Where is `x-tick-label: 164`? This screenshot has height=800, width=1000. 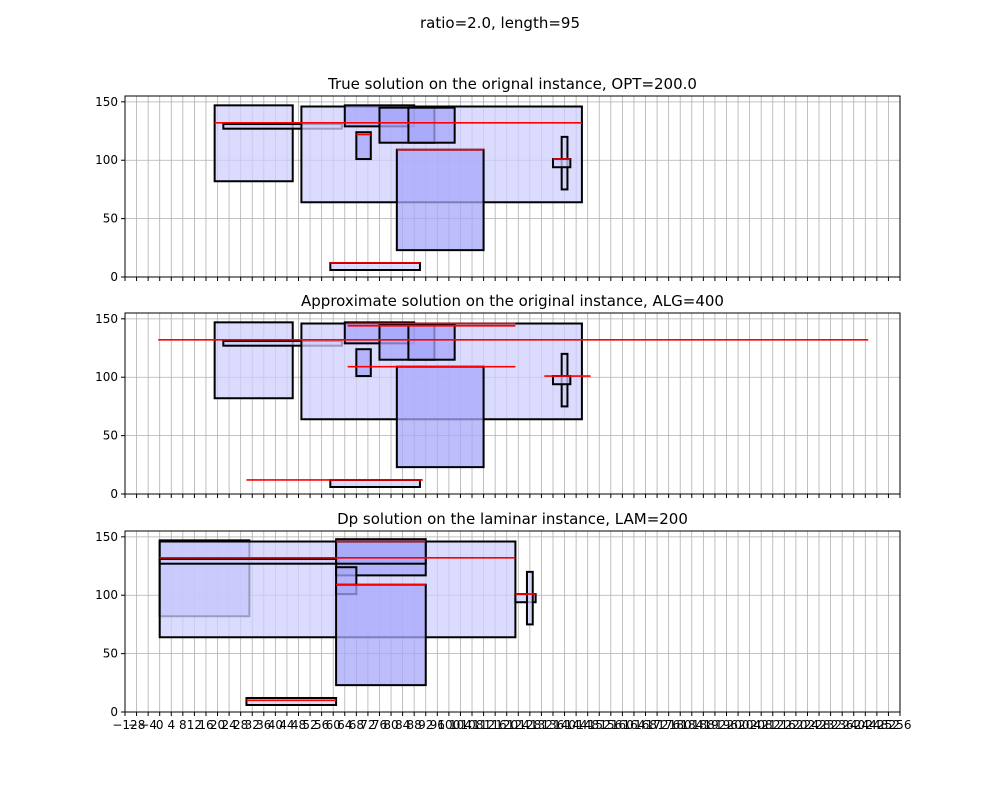
x-tick-label: 164 is located at coordinates (634, 725).